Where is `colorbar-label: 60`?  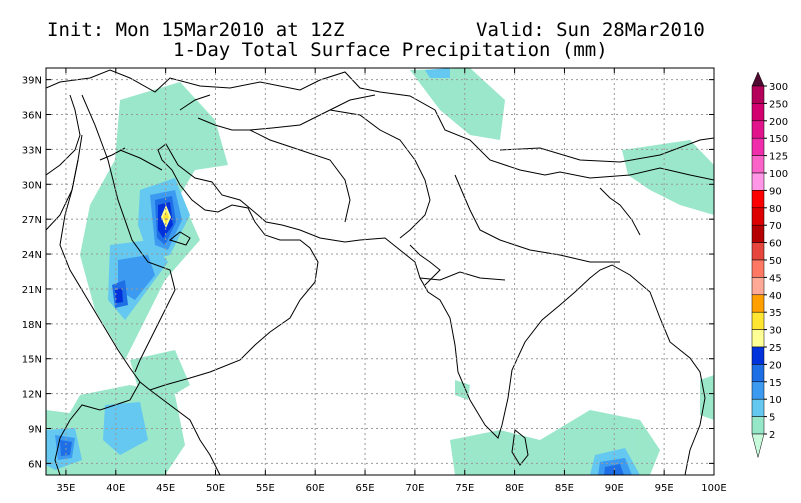
colorbar-label: 60 is located at coordinates (775, 244).